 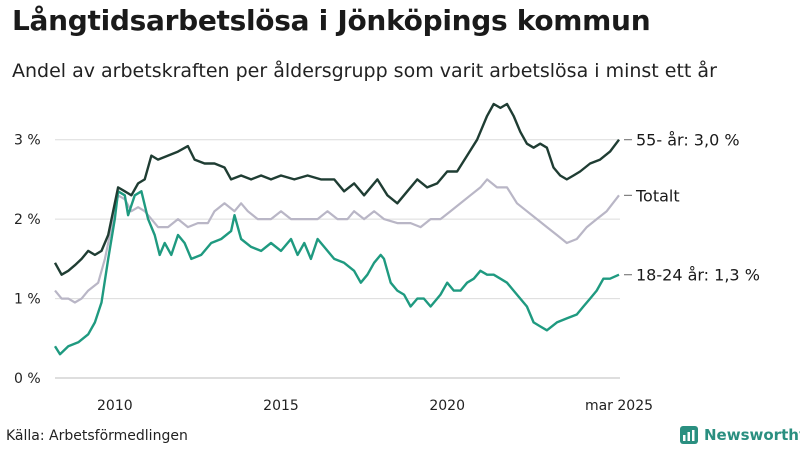 What do you see at coordinates (688, 140) in the screenshot?
I see `end-label-s55: 55- år: 3,0 %` at bounding box center [688, 140].